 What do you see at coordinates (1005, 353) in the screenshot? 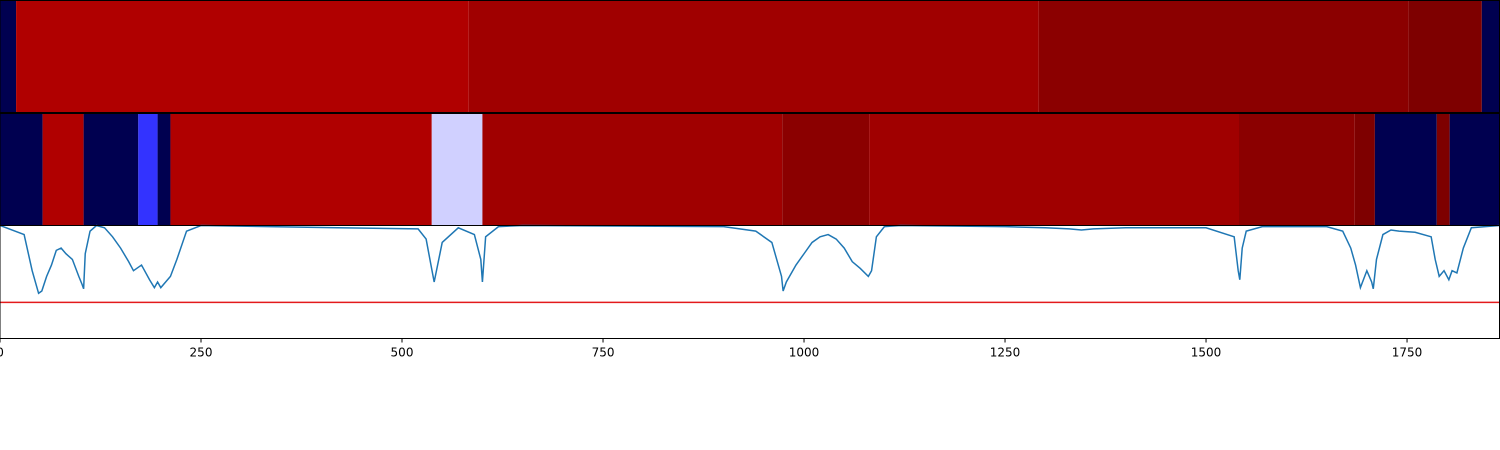
I see `x-tick-label-1250: 1250` at bounding box center [1005, 353].